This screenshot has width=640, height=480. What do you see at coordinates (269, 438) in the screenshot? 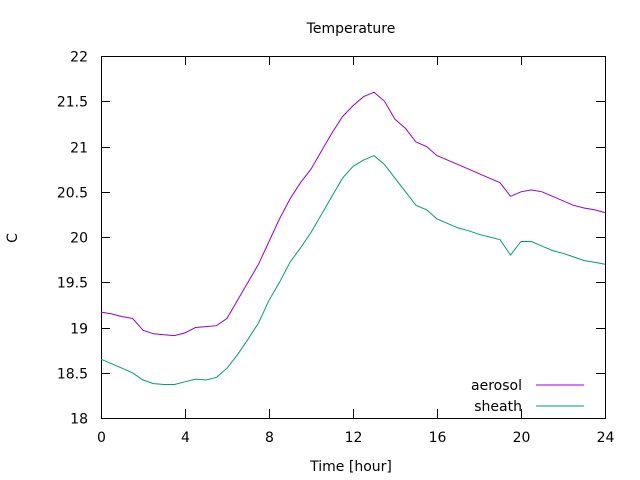
I see `x-tick-label: 8` at bounding box center [269, 438].